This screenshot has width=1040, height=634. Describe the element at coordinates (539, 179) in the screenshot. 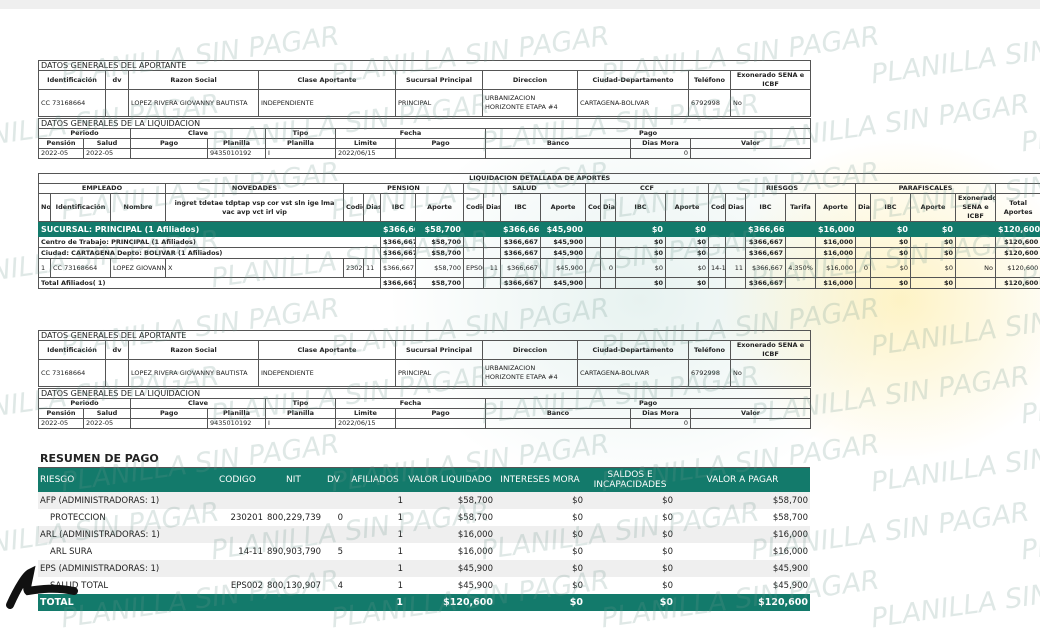

I see `cell: LIQUIDACION DETALLADA DE APORTES` at that location.